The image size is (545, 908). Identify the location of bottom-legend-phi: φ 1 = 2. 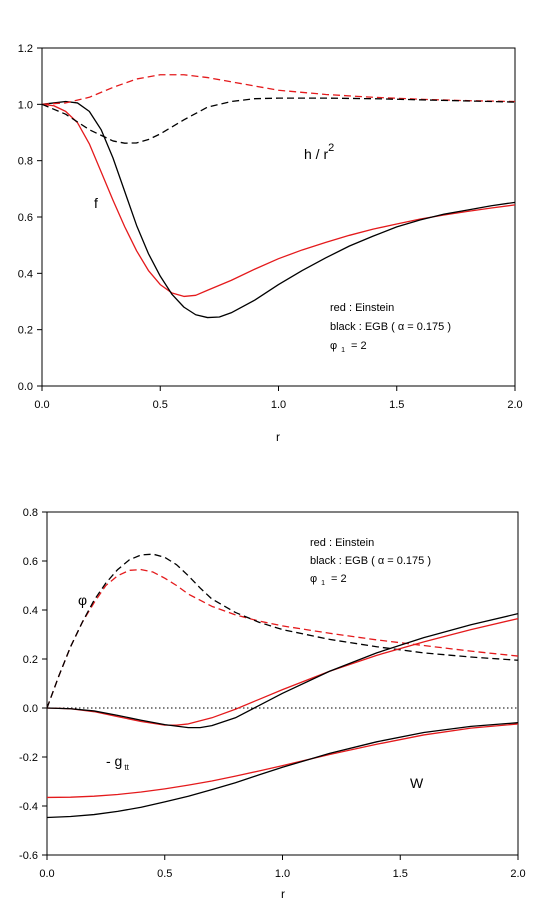
(328, 580).